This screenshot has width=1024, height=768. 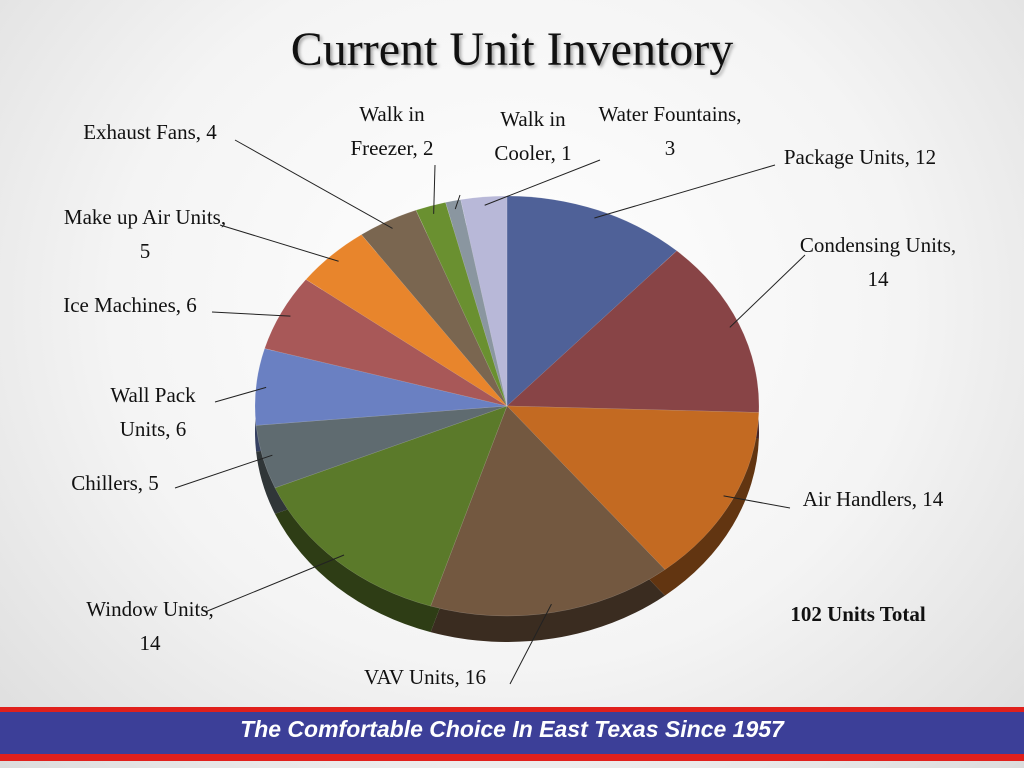 I want to click on slice-label: Water Fountains, 3, so click(x=670, y=131).